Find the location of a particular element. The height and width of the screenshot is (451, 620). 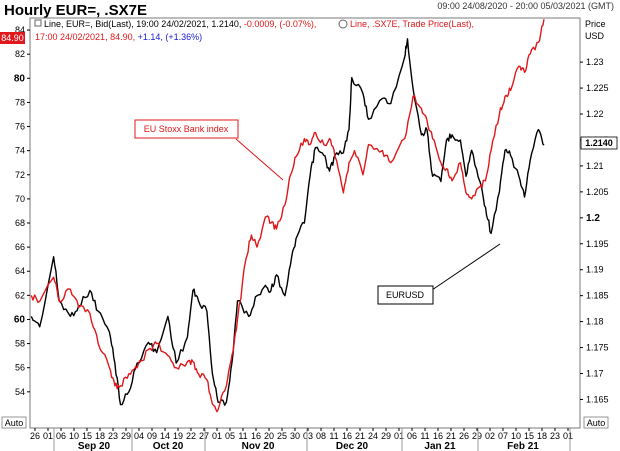

x-tick-label: 03 is located at coordinates (308, 436).